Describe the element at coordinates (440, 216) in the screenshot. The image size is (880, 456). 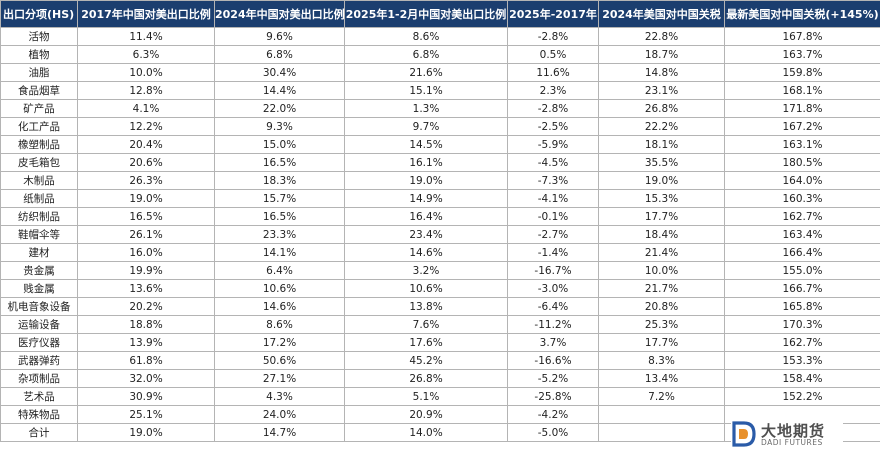
I see `table-row: 纺织制品 16.5% 16.5% 16.4% -0.1% 17.7% 162.7%` at that location.